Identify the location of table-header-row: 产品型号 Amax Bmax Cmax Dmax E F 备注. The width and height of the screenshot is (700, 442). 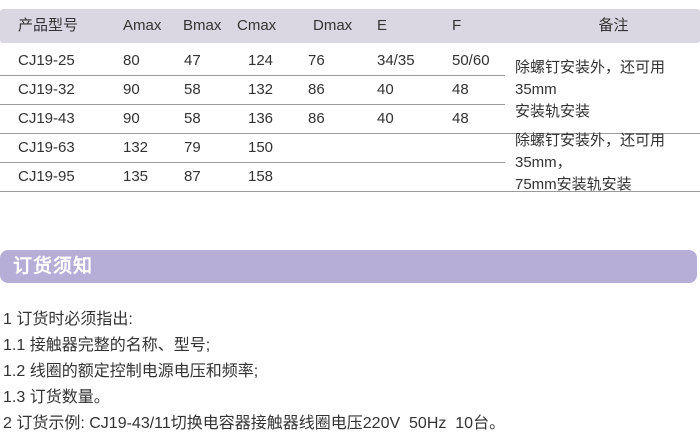
(350, 26).